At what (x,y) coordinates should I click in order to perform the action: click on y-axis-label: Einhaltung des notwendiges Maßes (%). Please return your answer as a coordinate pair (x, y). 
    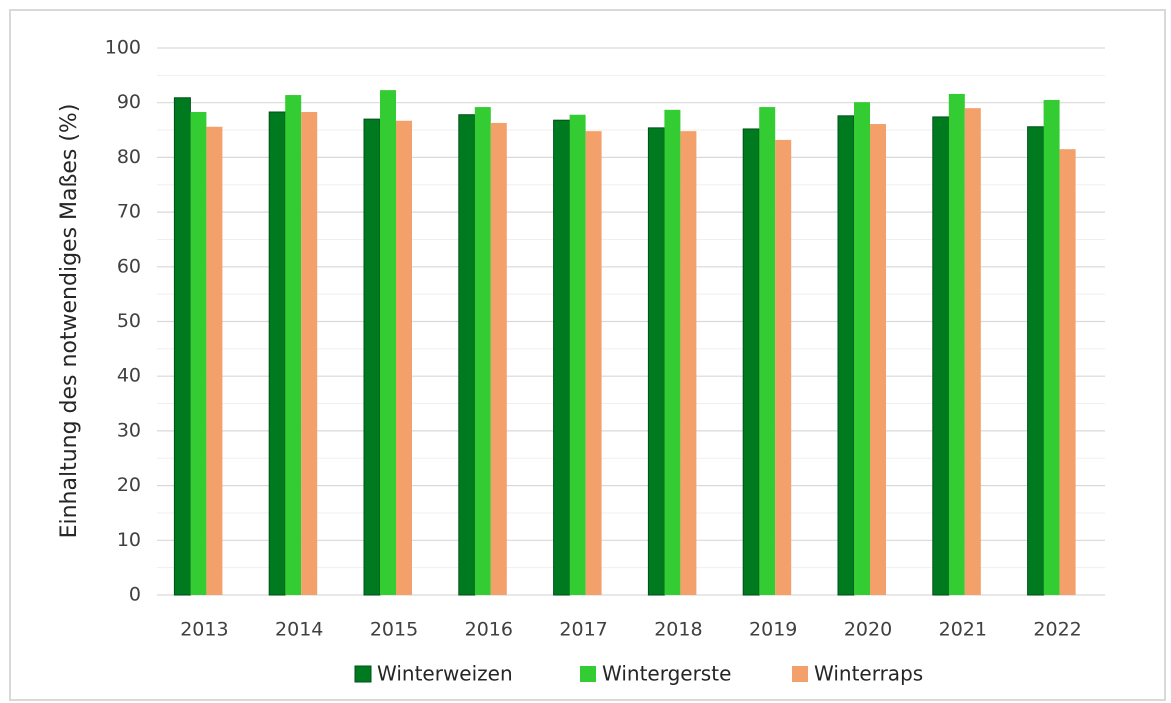
    Looking at the image, I should click on (69, 321).